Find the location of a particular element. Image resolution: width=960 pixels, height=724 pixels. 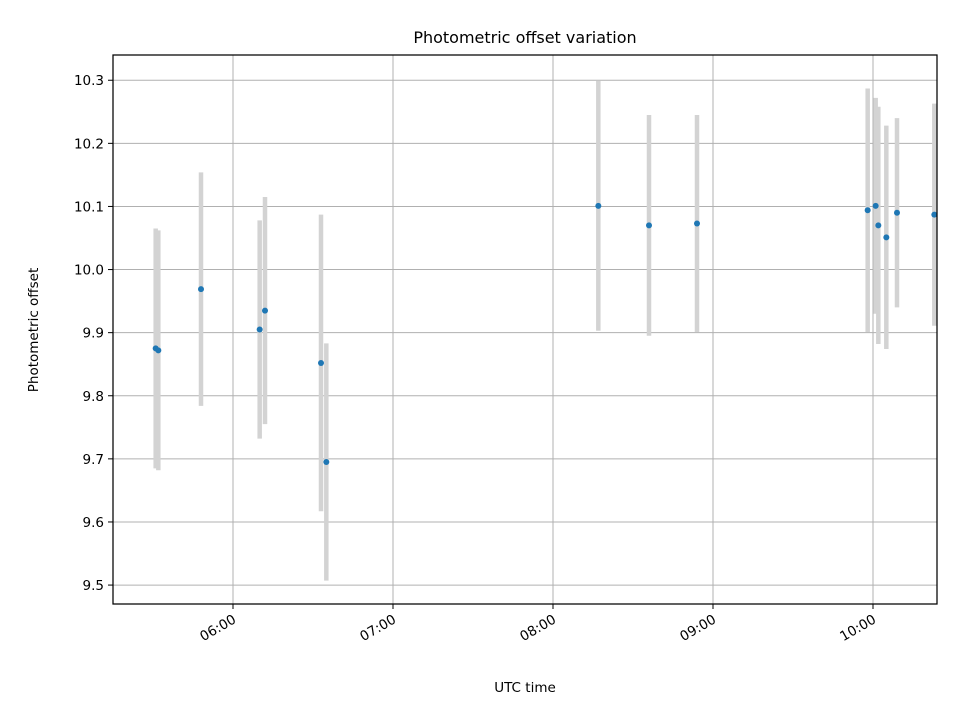

y-tick-label: 10.0 is located at coordinates (89, 271).